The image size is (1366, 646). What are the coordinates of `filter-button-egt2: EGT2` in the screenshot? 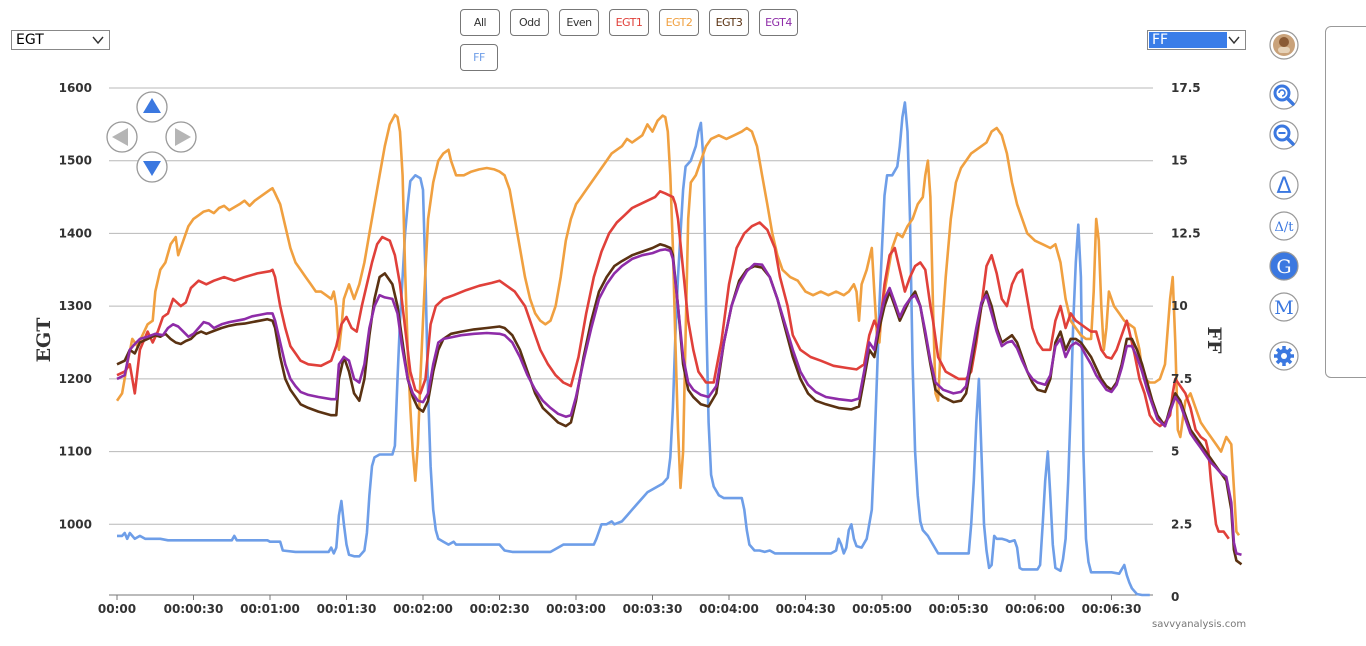 It's located at (679, 22).